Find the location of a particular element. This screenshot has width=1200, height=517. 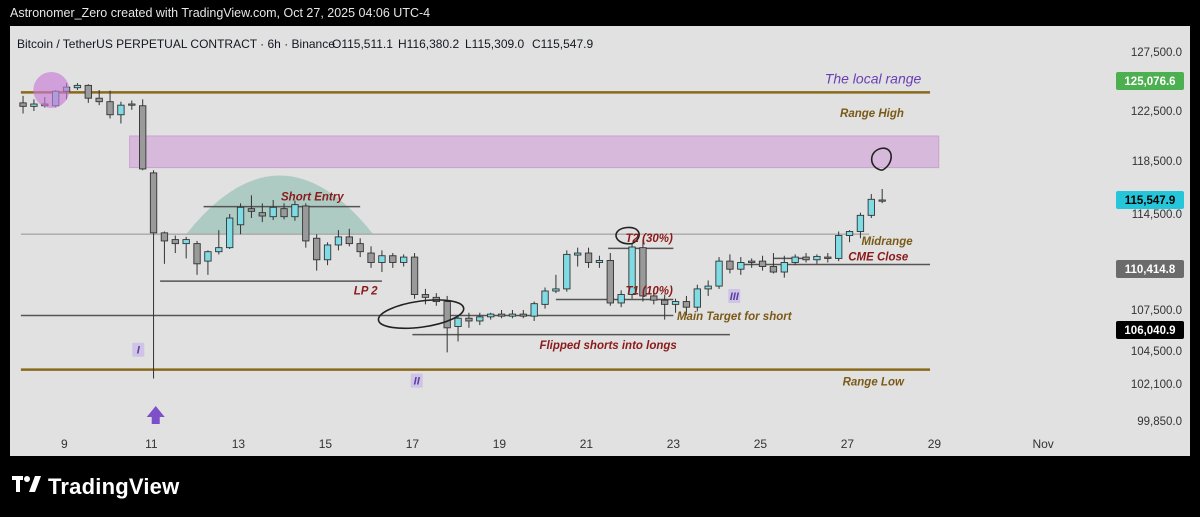

legend-close: C115,547.9 is located at coordinates (562, 44).